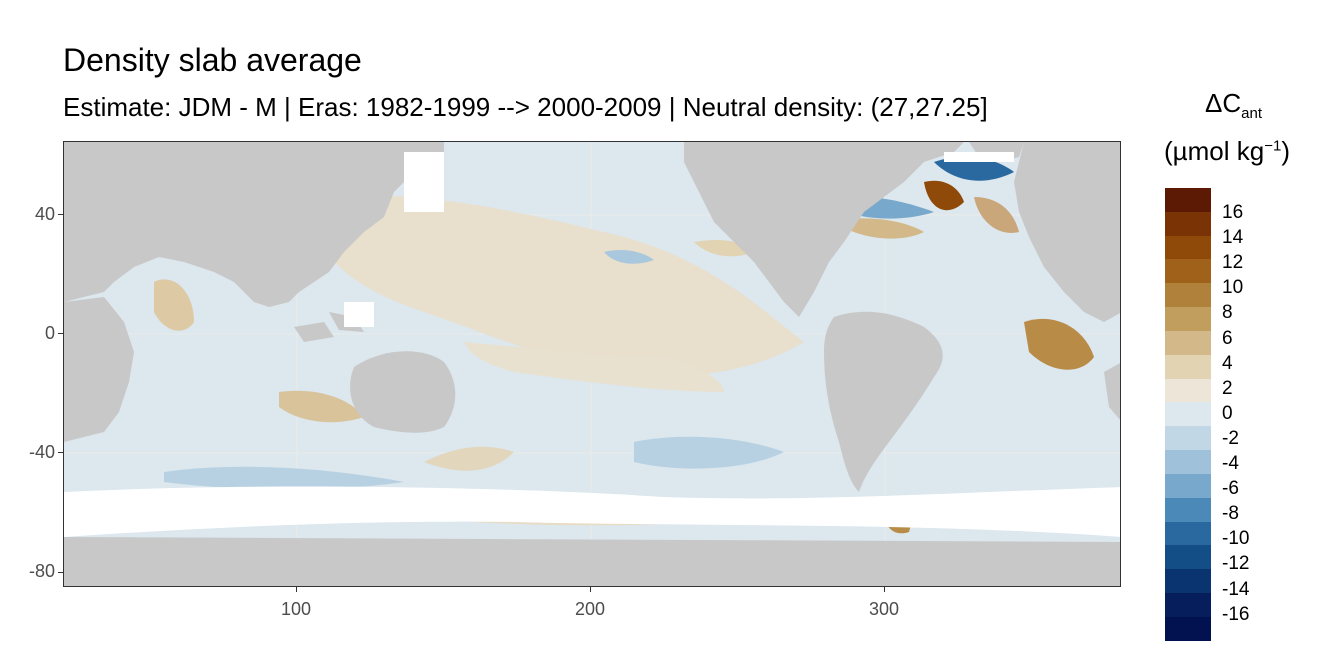 The image size is (1344, 672). I want to click on legend-label: 2, so click(1227, 388).